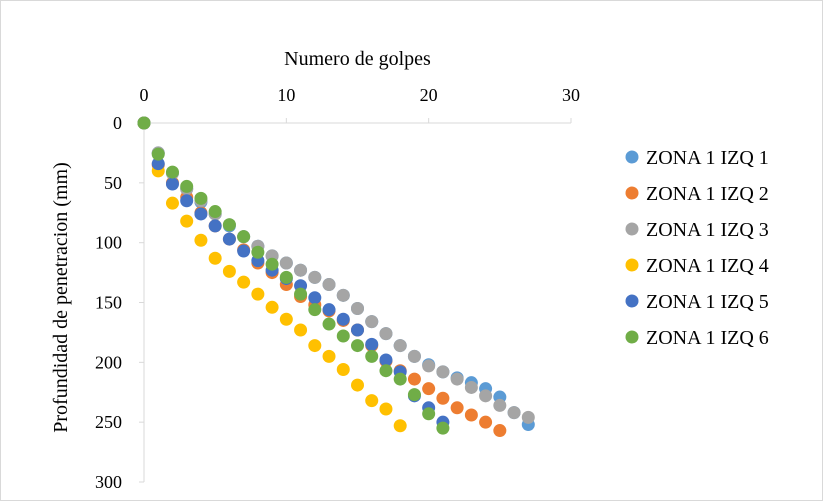 The width and height of the screenshot is (823, 501). Describe the element at coordinates (144, 95) in the screenshot. I see `x-tick-label: 0` at that location.